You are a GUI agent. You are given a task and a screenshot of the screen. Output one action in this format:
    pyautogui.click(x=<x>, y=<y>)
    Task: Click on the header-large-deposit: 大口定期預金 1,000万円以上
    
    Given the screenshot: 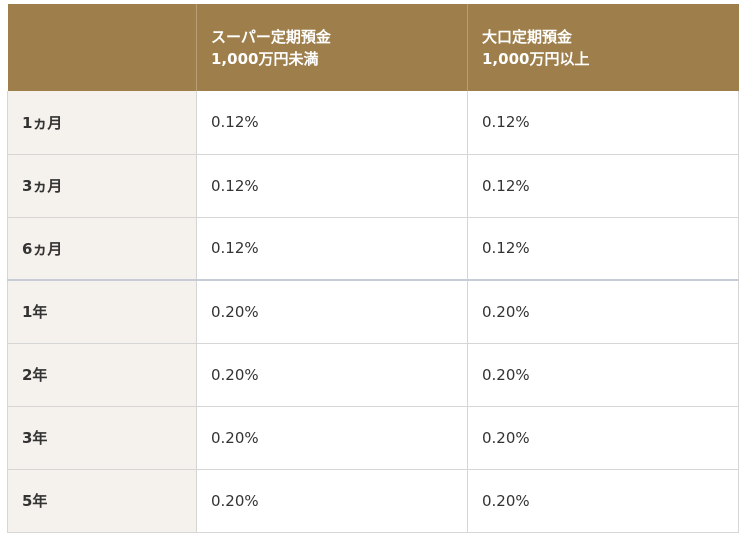 What is the action you would take?
    pyautogui.click(x=603, y=47)
    